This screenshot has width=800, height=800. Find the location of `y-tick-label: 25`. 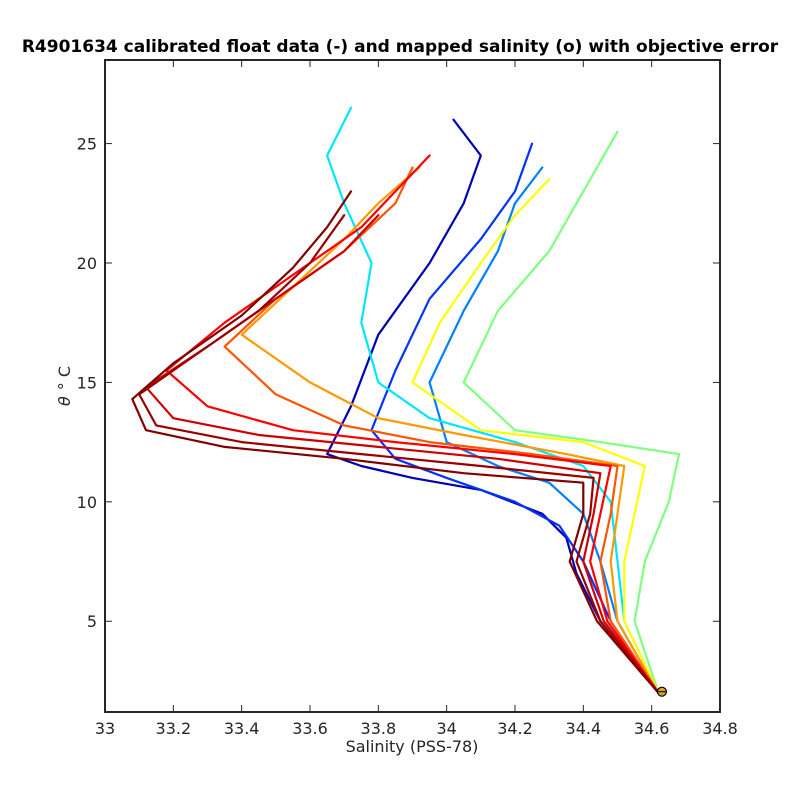

y-tick-label: 25 is located at coordinates (87, 144).